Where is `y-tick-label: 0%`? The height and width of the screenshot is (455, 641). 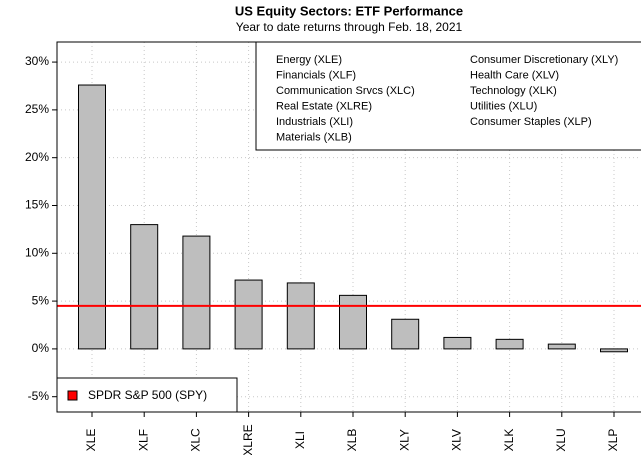 y-tick-label: 0% is located at coordinates (41, 348).